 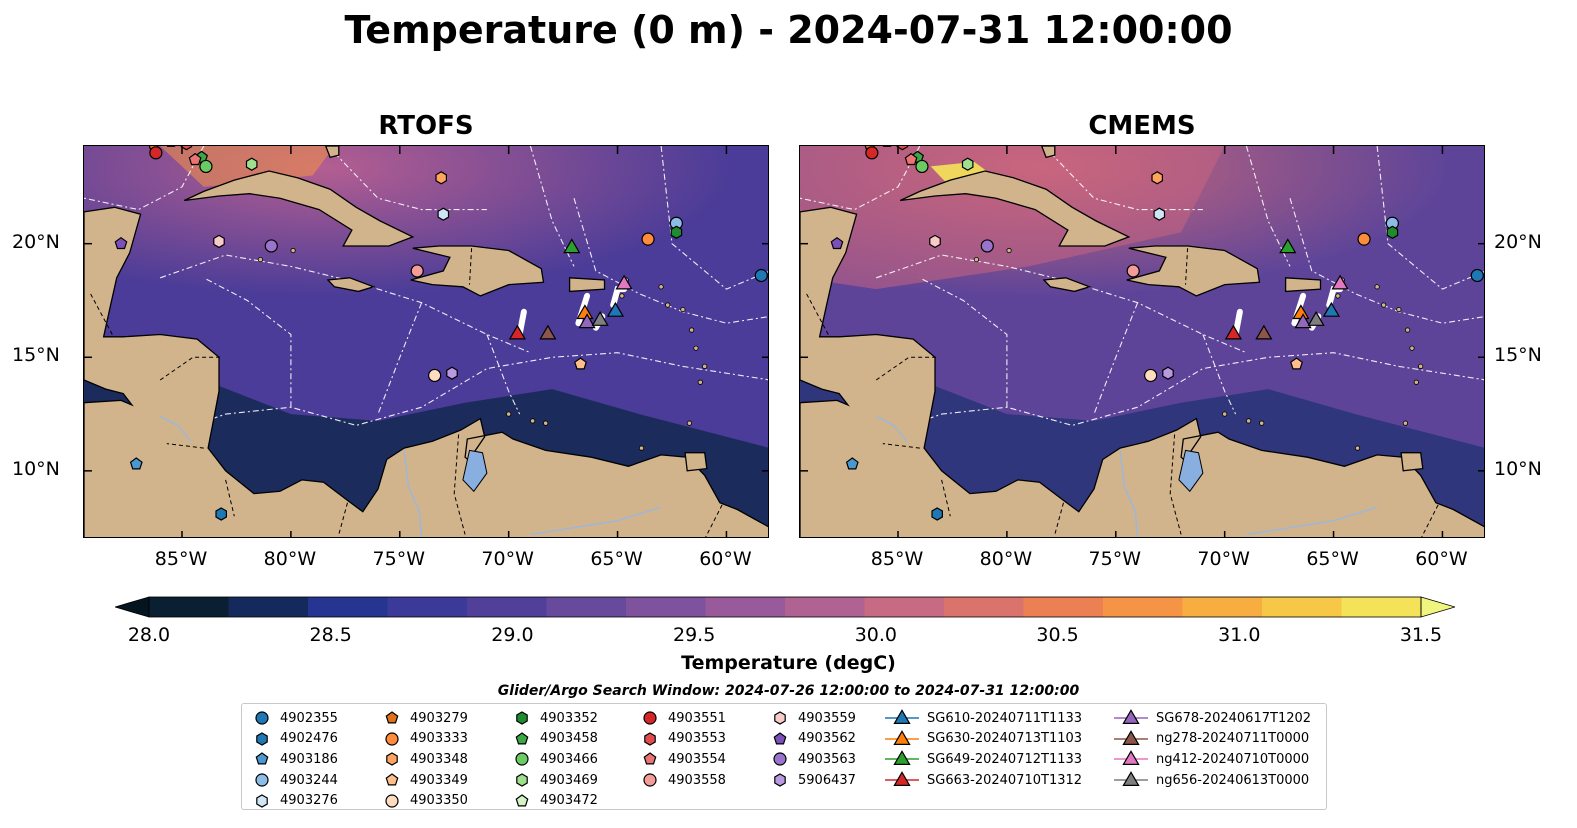 I want to click on legend-item: 4903559, so click(x=813, y=718).